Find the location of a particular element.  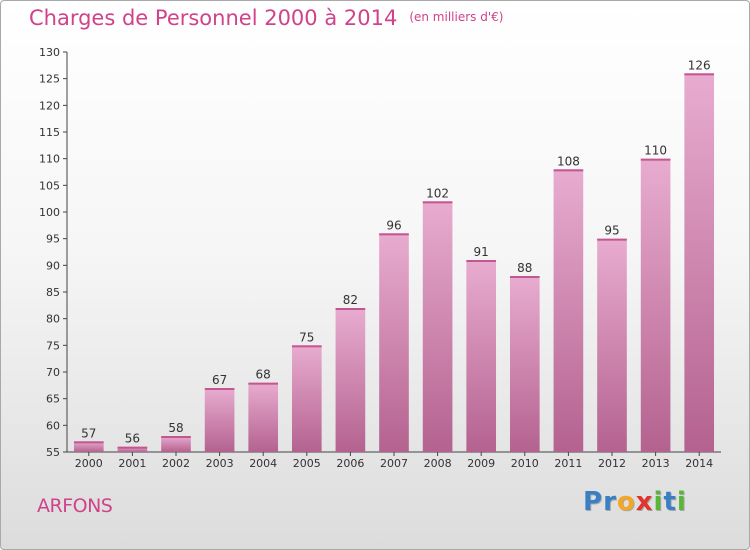

x-tick-label: 2014 is located at coordinates (699, 463).